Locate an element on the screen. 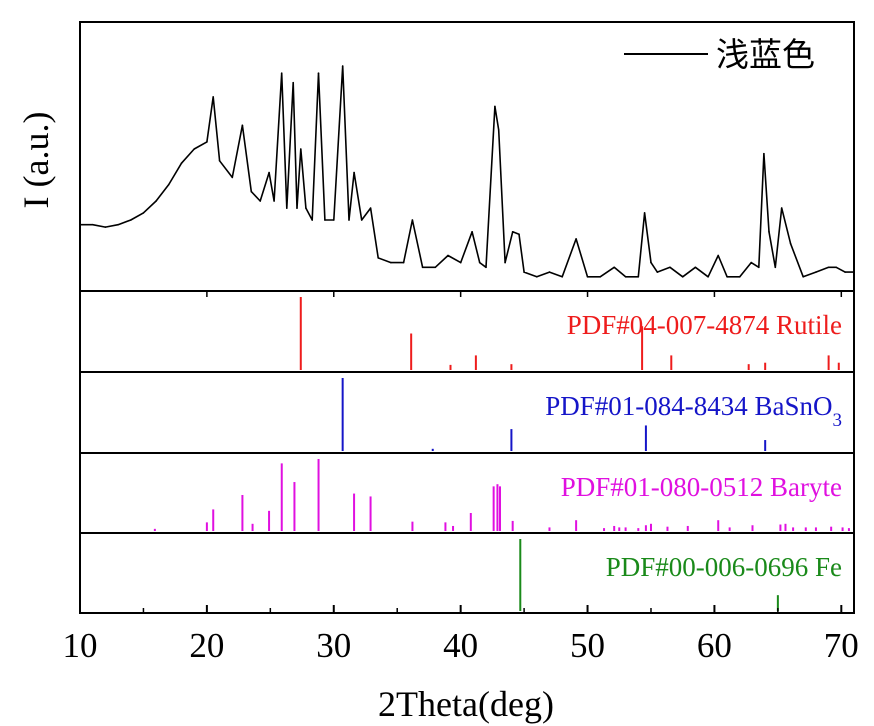 The width and height of the screenshot is (874, 726). reference-label: PDF#01-080-0512 Baryte is located at coordinates (701, 487).